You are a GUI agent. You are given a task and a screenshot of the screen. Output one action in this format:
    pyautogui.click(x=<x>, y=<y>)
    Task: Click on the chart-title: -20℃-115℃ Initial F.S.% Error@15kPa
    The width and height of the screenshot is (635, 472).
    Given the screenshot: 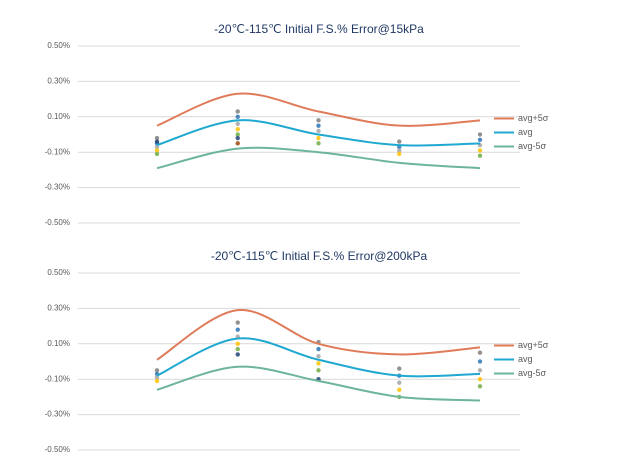 What is the action you would take?
    pyautogui.click(x=319, y=29)
    